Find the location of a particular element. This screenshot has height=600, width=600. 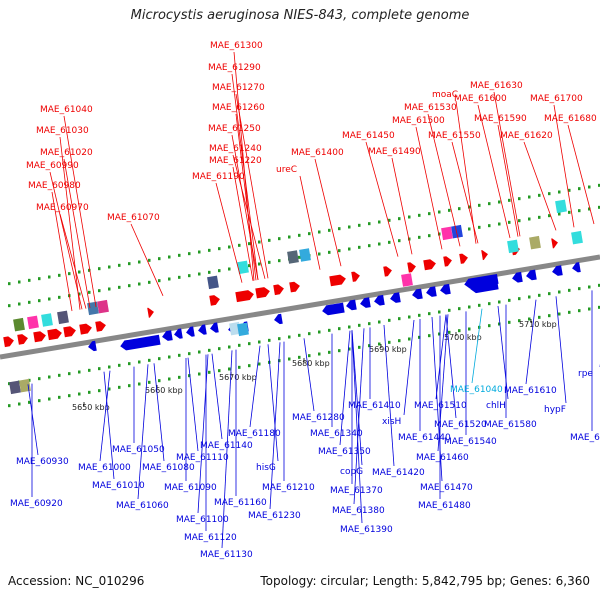

gene-label-reverse: MAE_61370 is located at coordinates (356, 491).